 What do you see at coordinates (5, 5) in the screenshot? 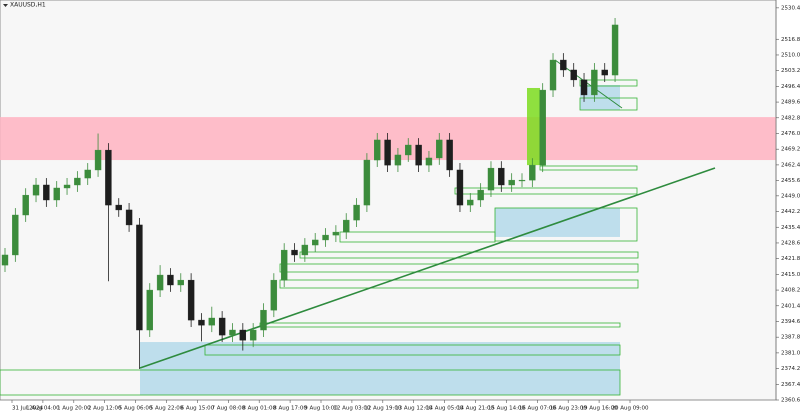
I see `symbol-icon` at bounding box center [5, 5].